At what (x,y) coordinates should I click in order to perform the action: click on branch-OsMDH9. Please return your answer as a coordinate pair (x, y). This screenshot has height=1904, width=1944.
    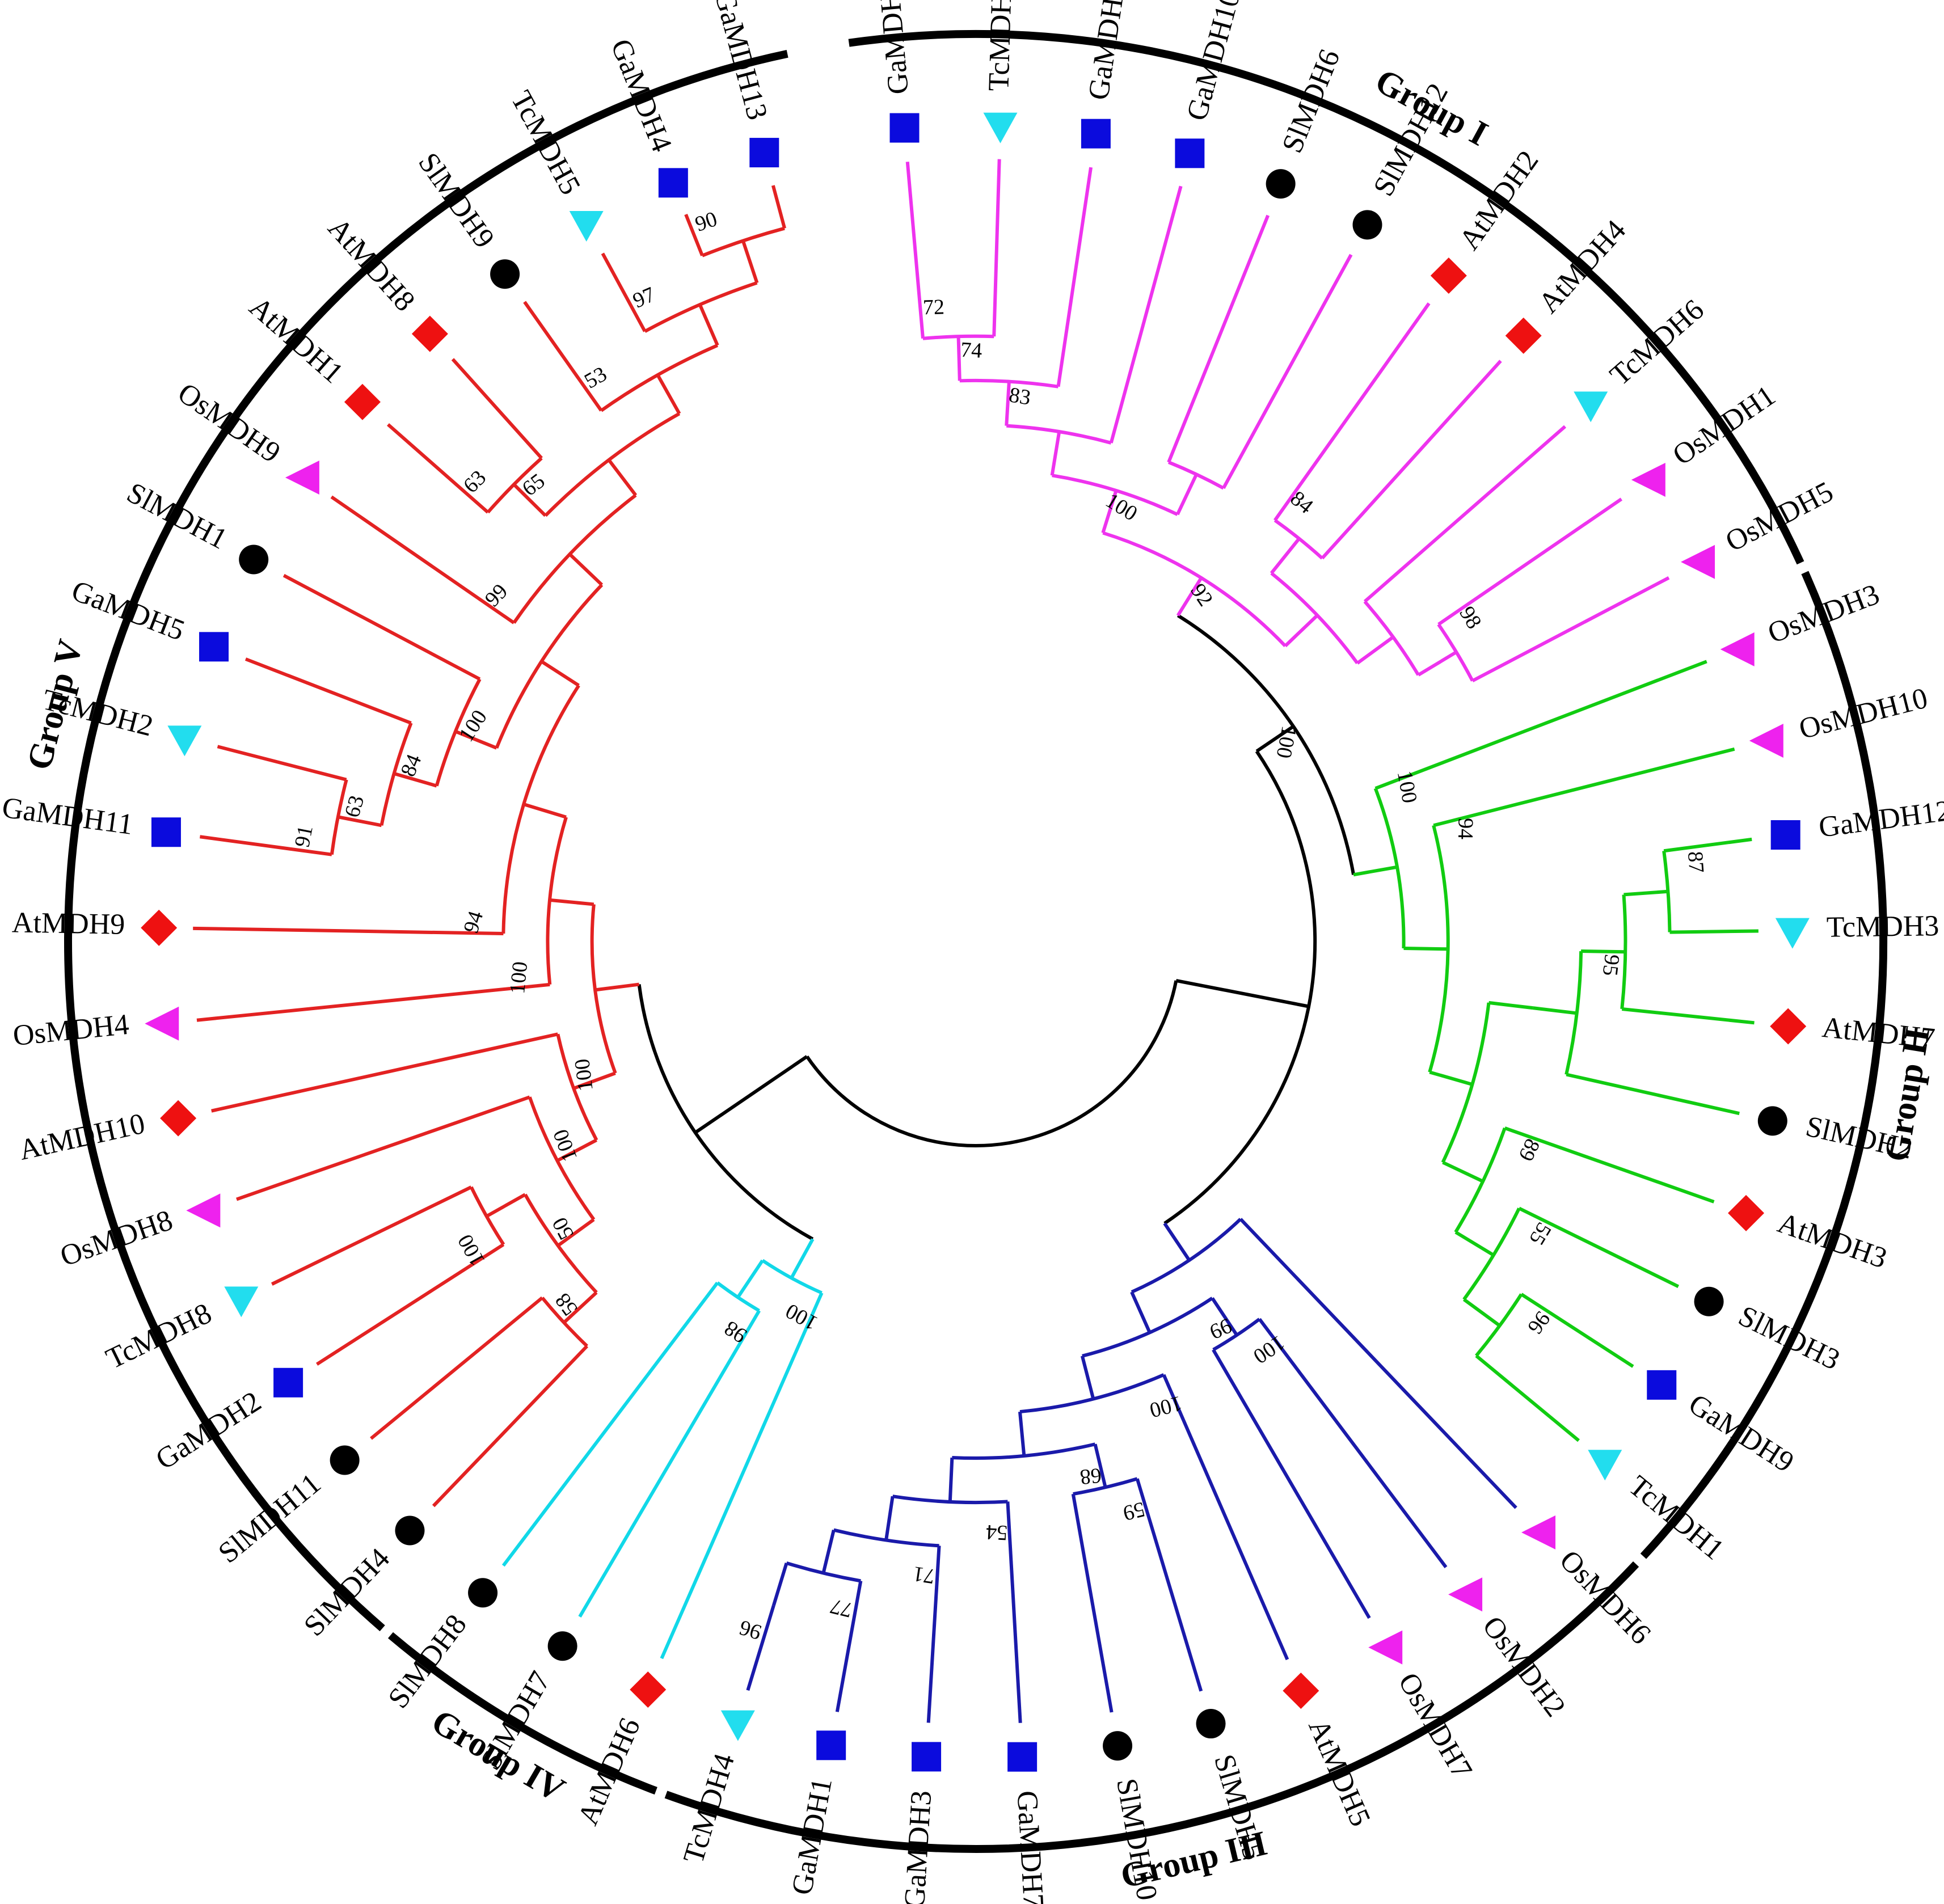
    Looking at the image, I should click on (423, 559).